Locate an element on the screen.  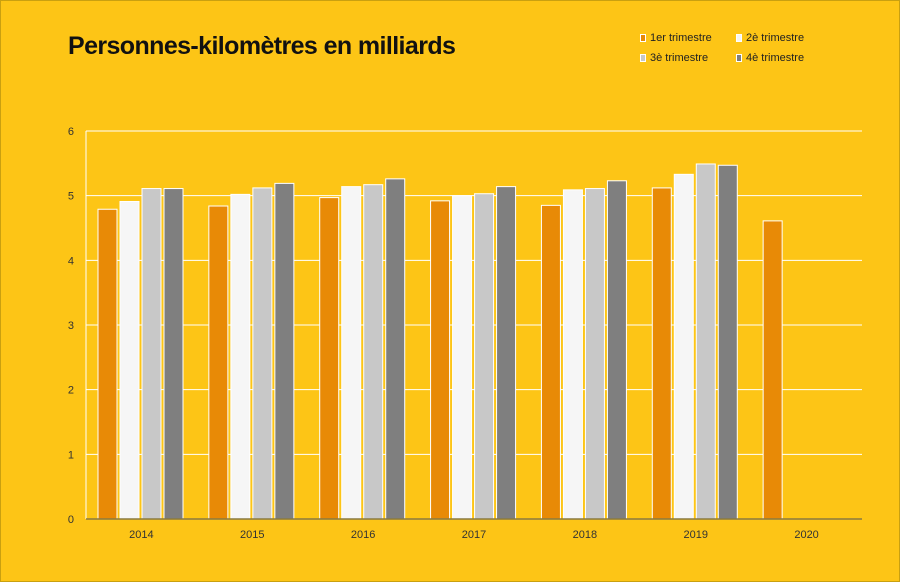
bar-2015-q1 is located at coordinates (218, 362).